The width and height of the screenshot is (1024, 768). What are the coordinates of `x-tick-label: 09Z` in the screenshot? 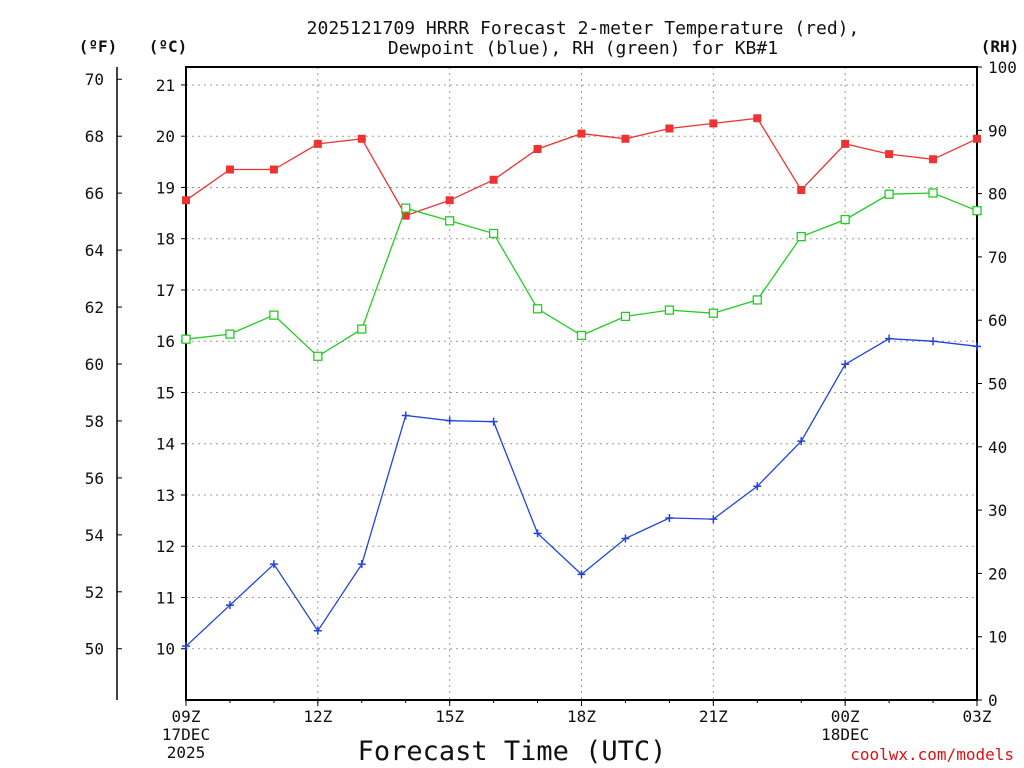 It's located at (186, 716).